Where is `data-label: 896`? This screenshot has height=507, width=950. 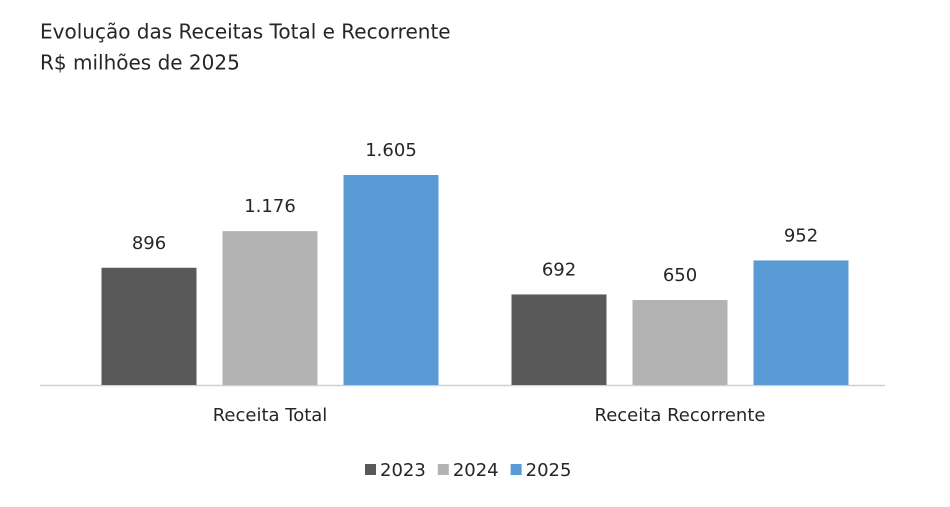
data-label: 896 is located at coordinates (149, 243).